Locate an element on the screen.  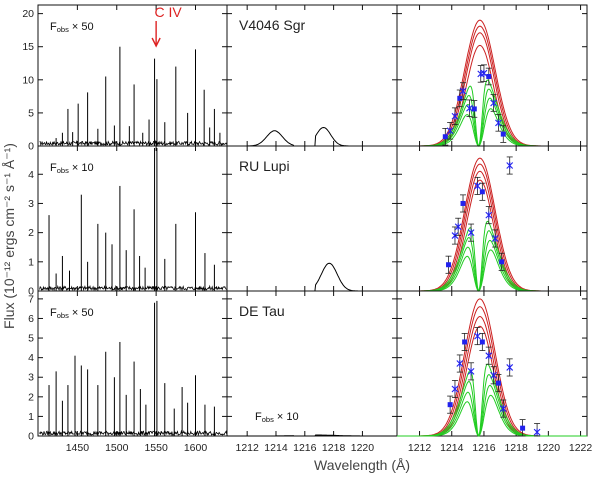
x-axis-label: Wavelength (Å) is located at coordinates (362, 465).